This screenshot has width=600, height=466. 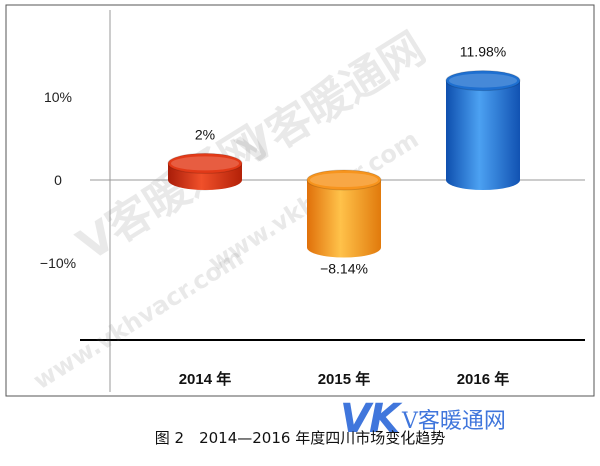 I want to click on logo-text: V客暖通网, so click(x=453, y=421).